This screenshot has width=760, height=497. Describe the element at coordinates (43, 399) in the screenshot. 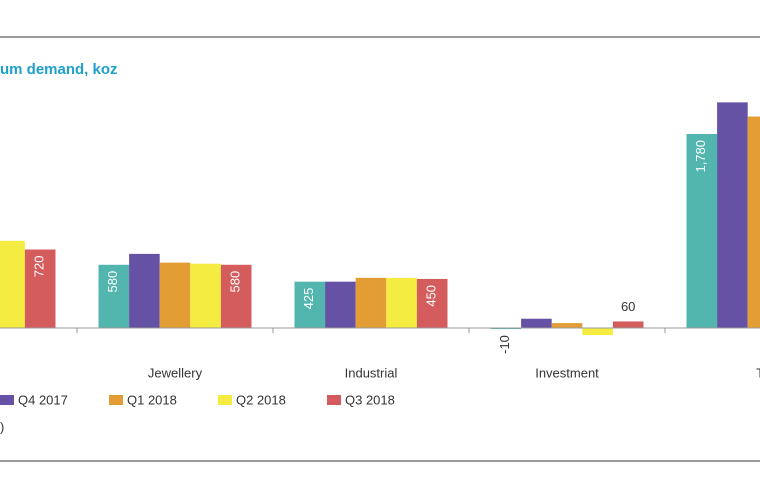

I see `legend-label: Q4 2017` at that location.